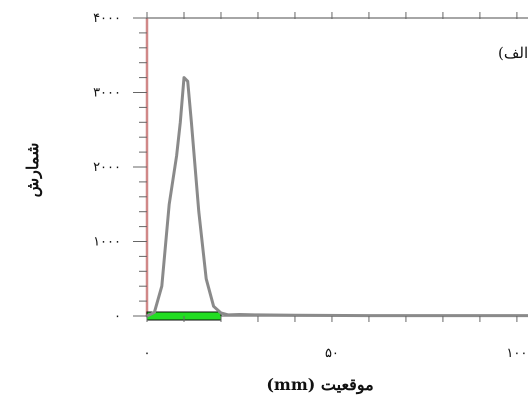 This screenshot has width=528, height=406. Describe the element at coordinates (516, 353) in the screenshot. I see `x-tick-label: ۱۰۰` at that location.